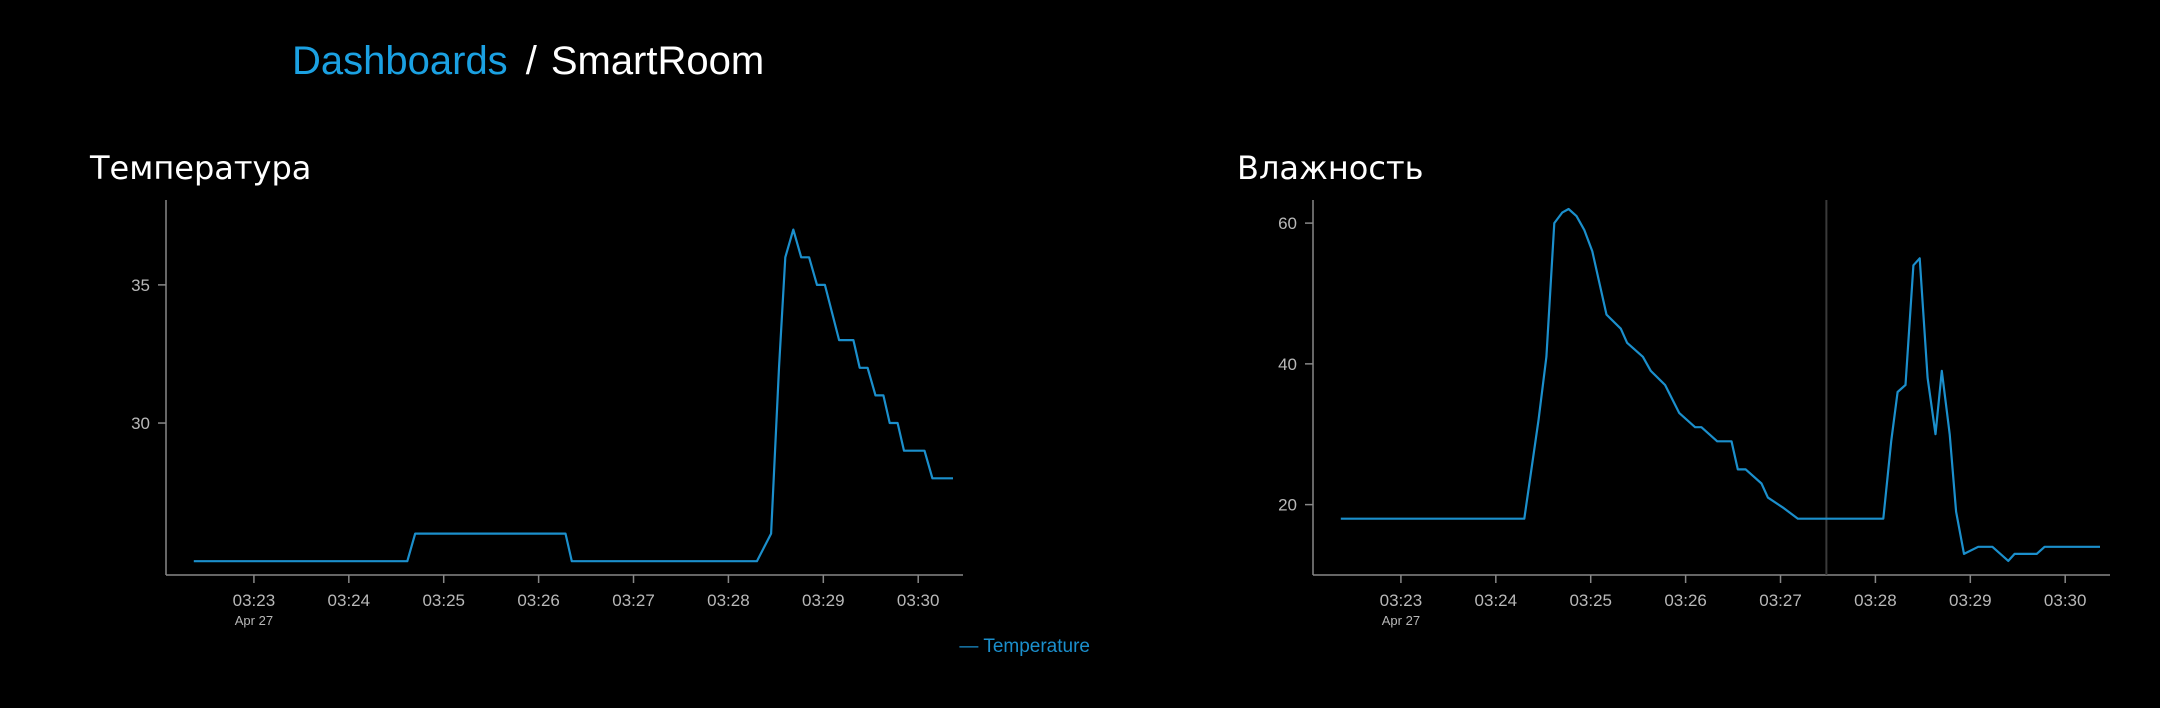 Image resolution: width=2160 pixels, height=708 pixels. What do you see at coordinates (1036, 646) in the screenshot?
I see `temperature-legend-label: Temperature` at bounding box center [1036, 646].